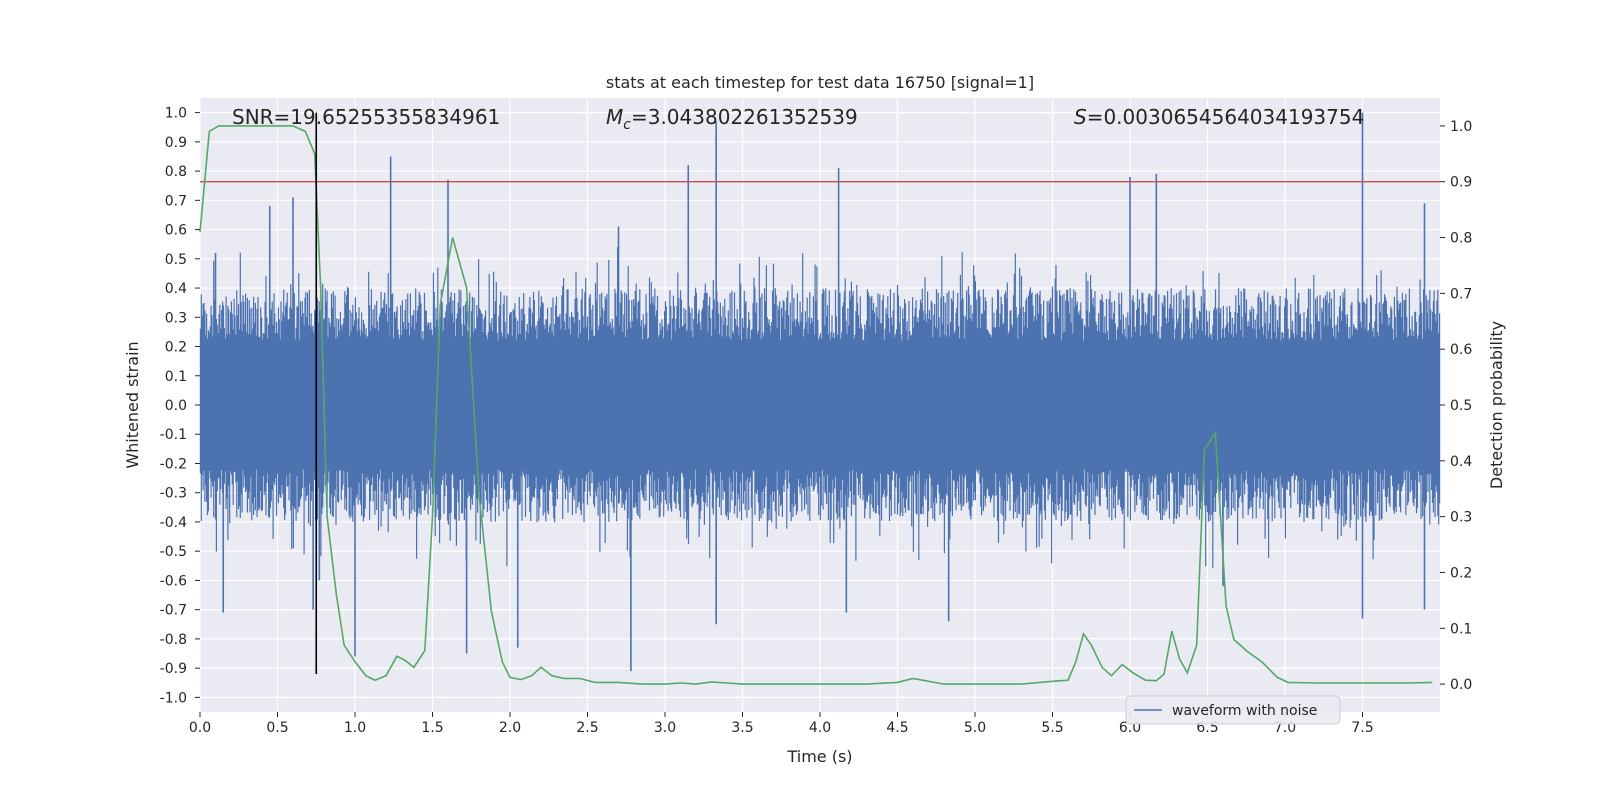 The image size is (1600, 800). I want to click on y2-tick-label: 0.6, so click(1461, 350).